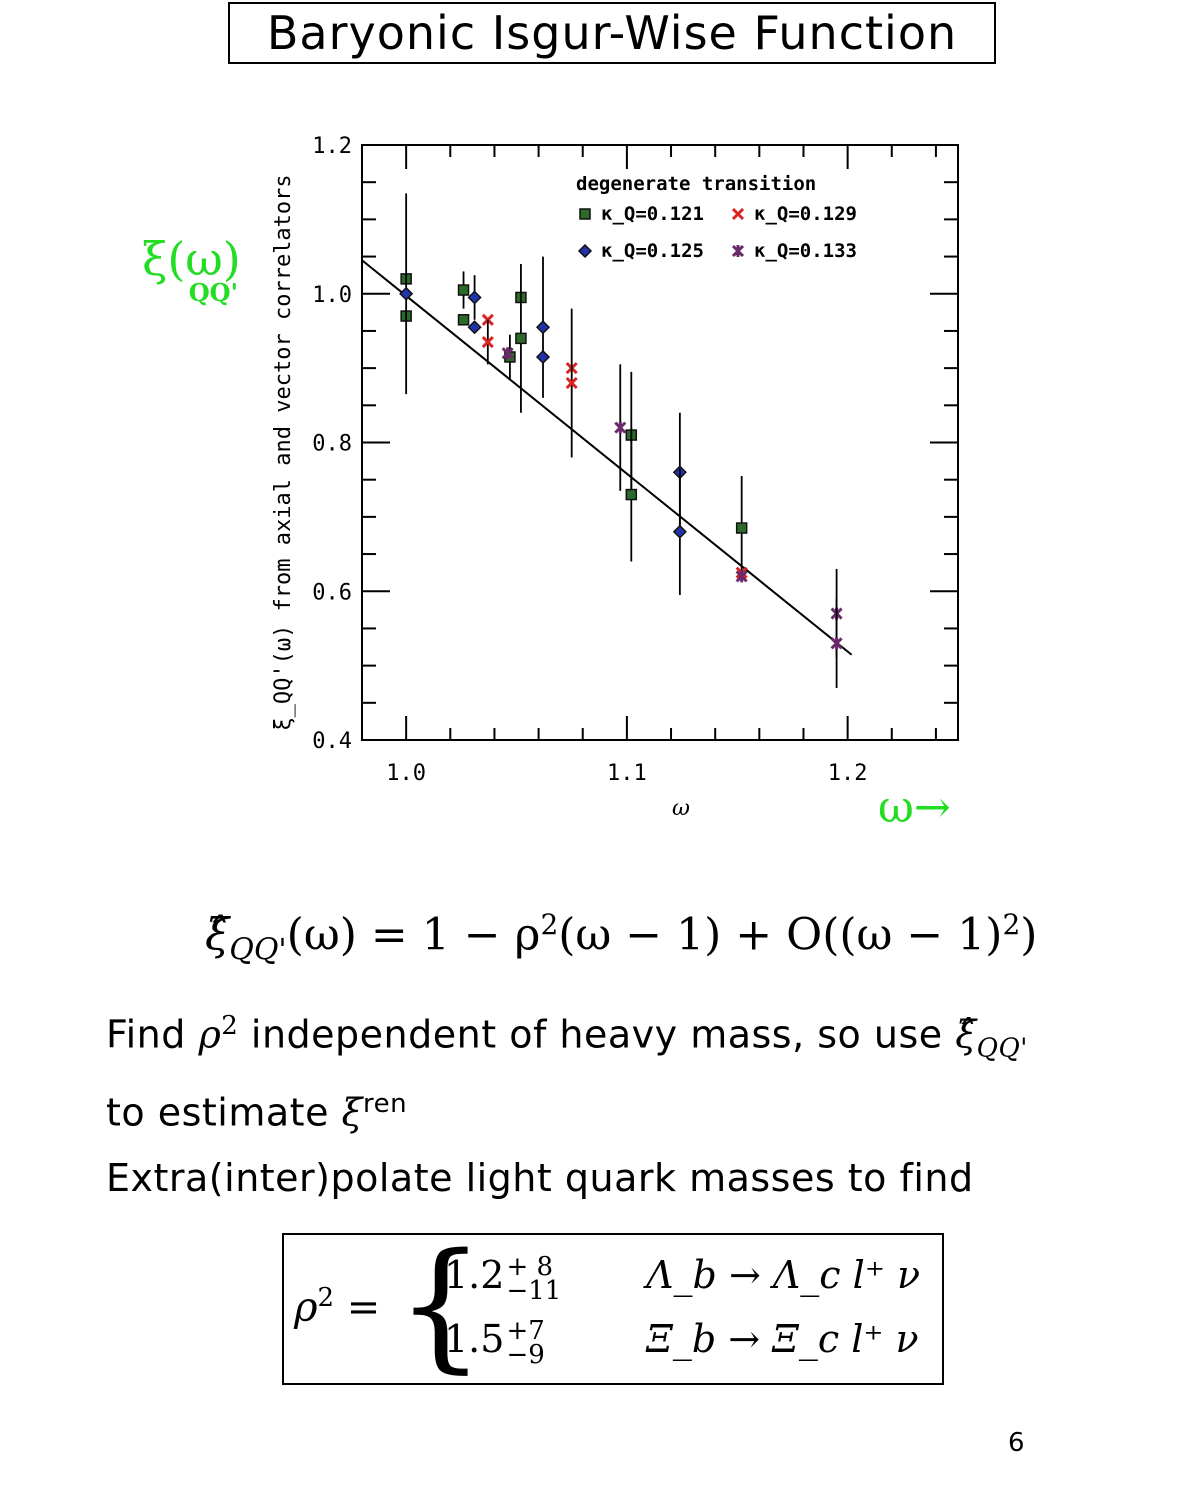 The image size is (1200, 1485). Describe the element at coordinates (1011, 924) in the screenshot. I see `formula-square-power: 2` at that location.